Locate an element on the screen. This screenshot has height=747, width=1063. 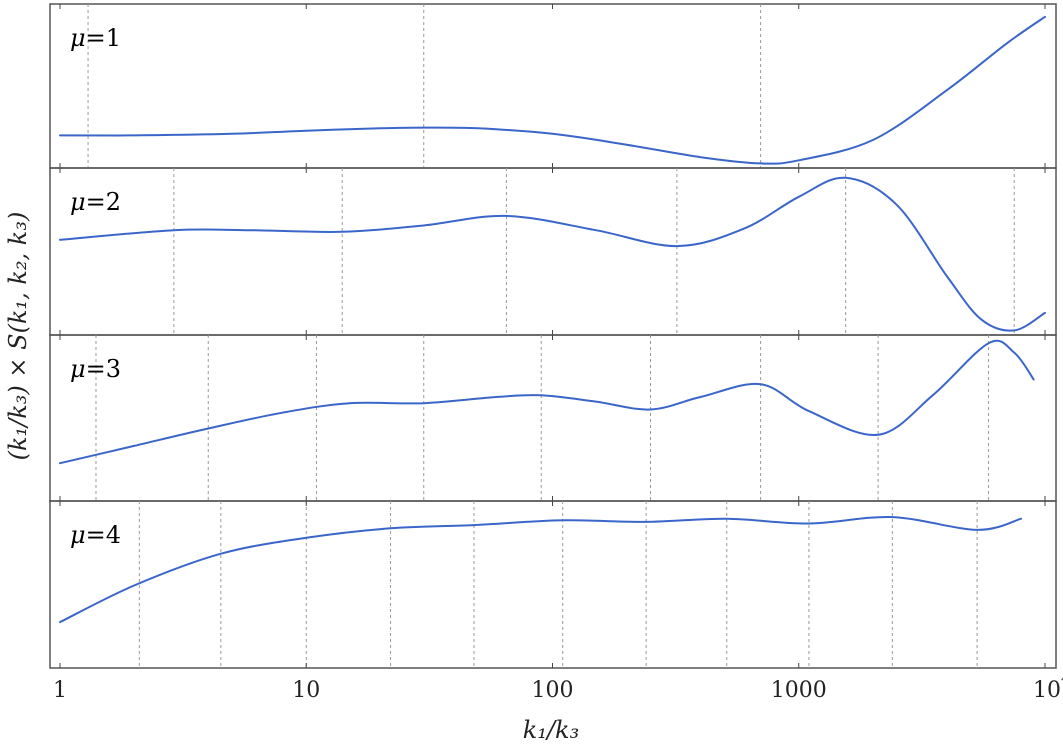
x-tick-label: 10⁴ is located at coordinates (1048, 687).